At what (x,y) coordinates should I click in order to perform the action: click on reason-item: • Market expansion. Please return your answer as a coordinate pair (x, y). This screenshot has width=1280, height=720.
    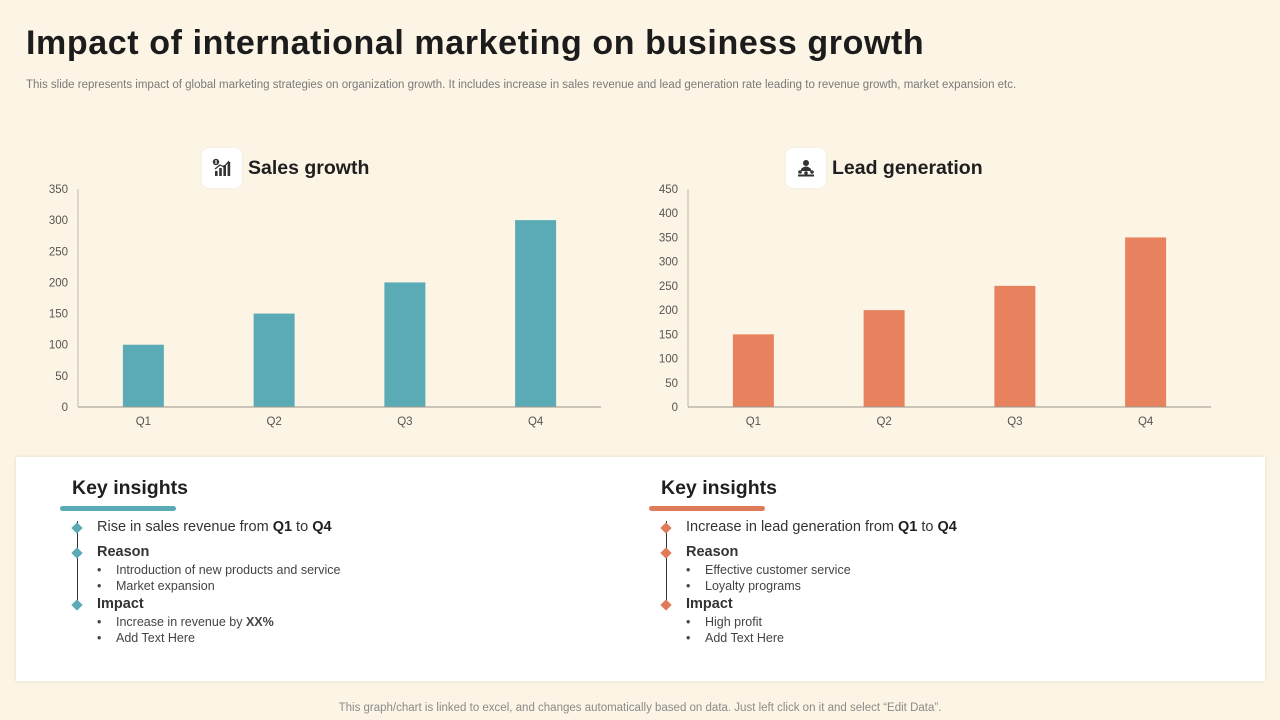
    Looking at the image, I should click on (156, 586).